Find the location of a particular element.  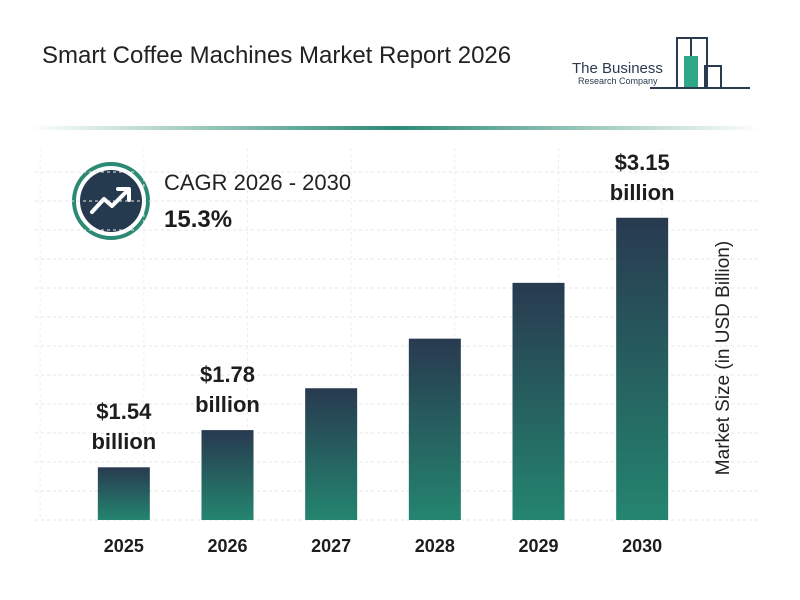

logo-subname: Research Company is located at coordinates (618, 81).